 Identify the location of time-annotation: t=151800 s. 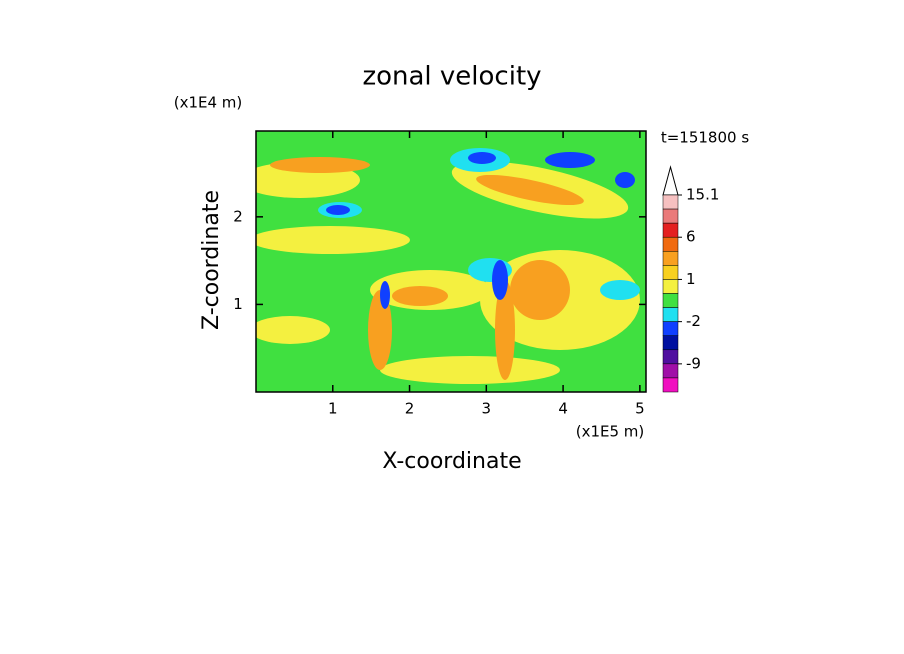
(705, 138).